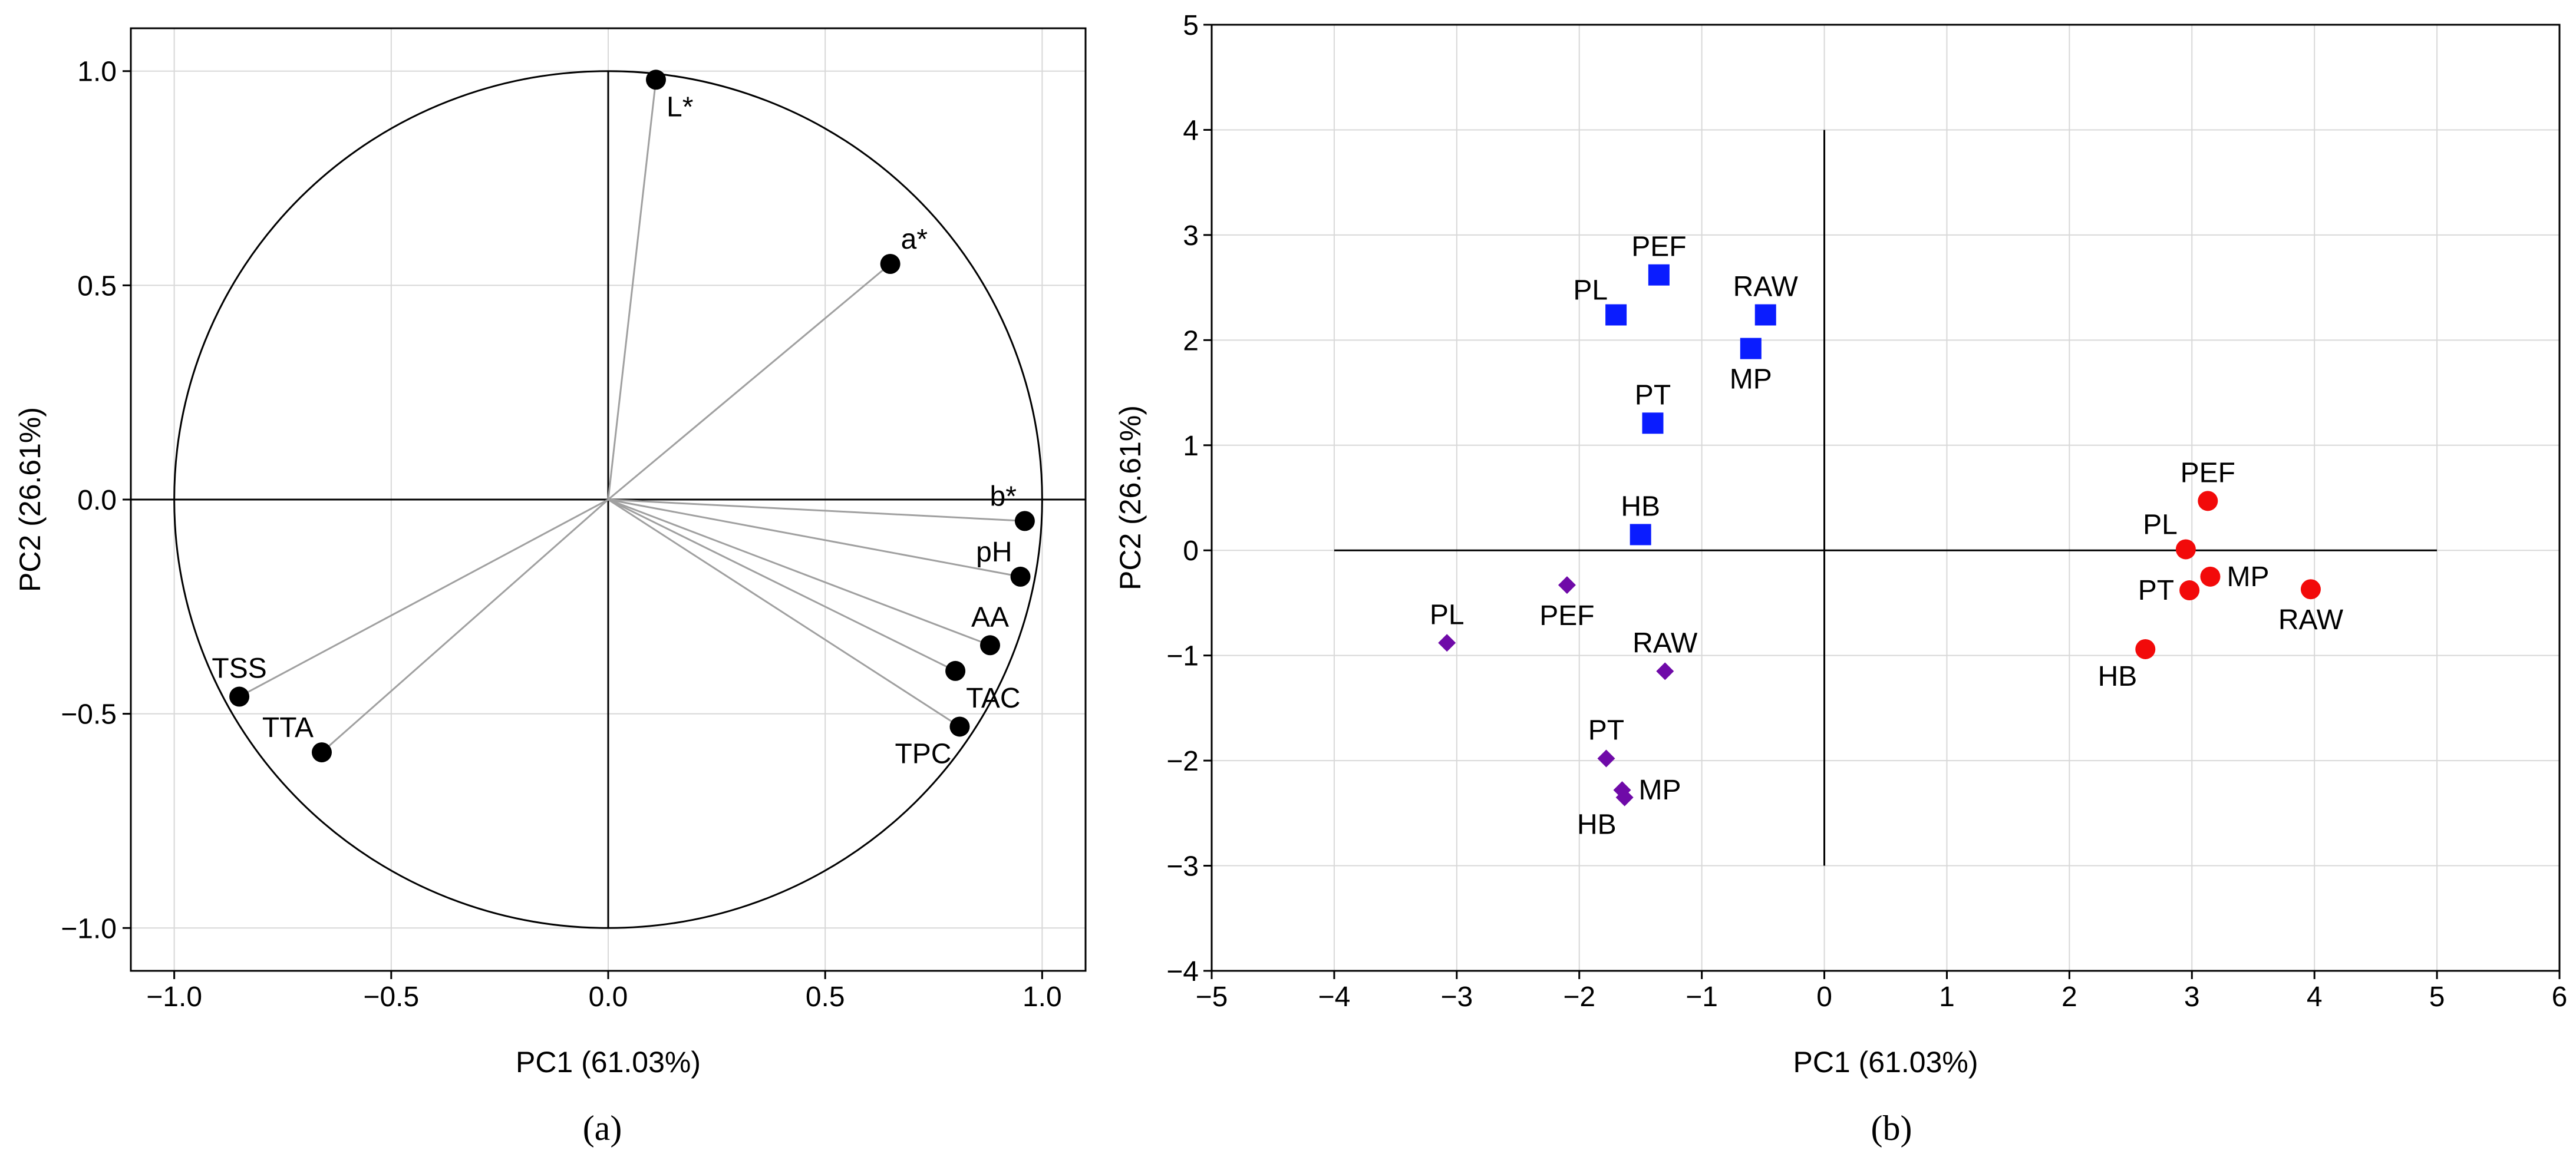  What do you see at coordinates (1182, 972) in the screenshot?
I see `scores-y-tick-label: −4` at bounding box center [1182, 972].